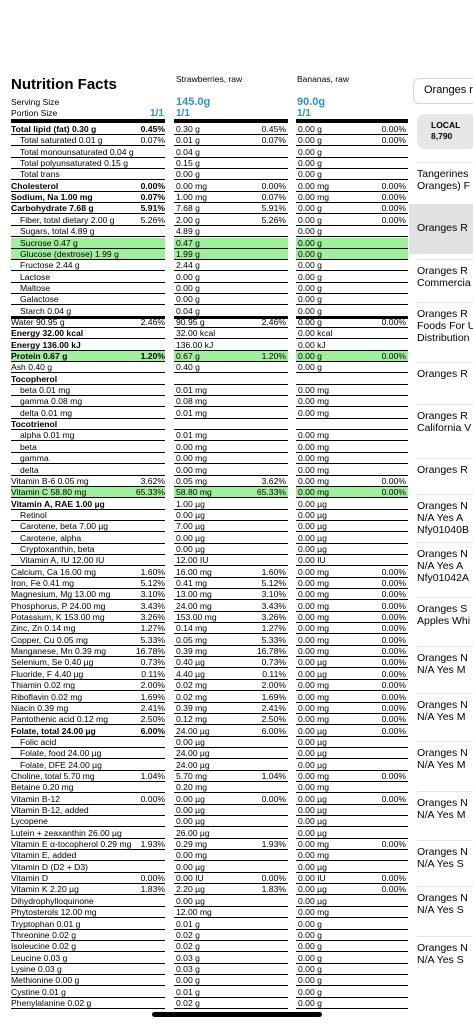 The height and width of the screenshot is (1024, 473). What do you see at coordinates (152, 798) in the screenshot?
I see `nutrient-daily-value: 0.00%` at bounding box center [152, 798].